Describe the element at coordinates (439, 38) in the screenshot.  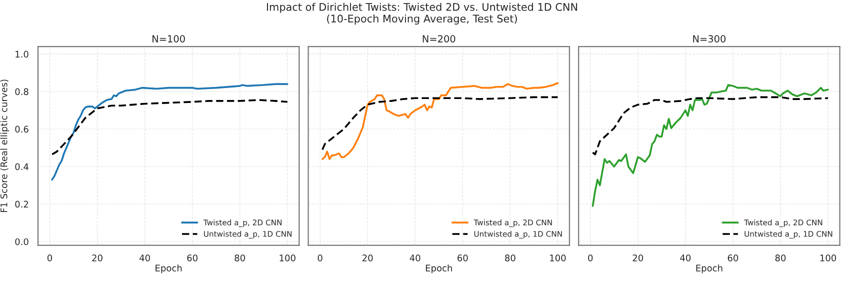
I see `chart-title: N=200` at that location.